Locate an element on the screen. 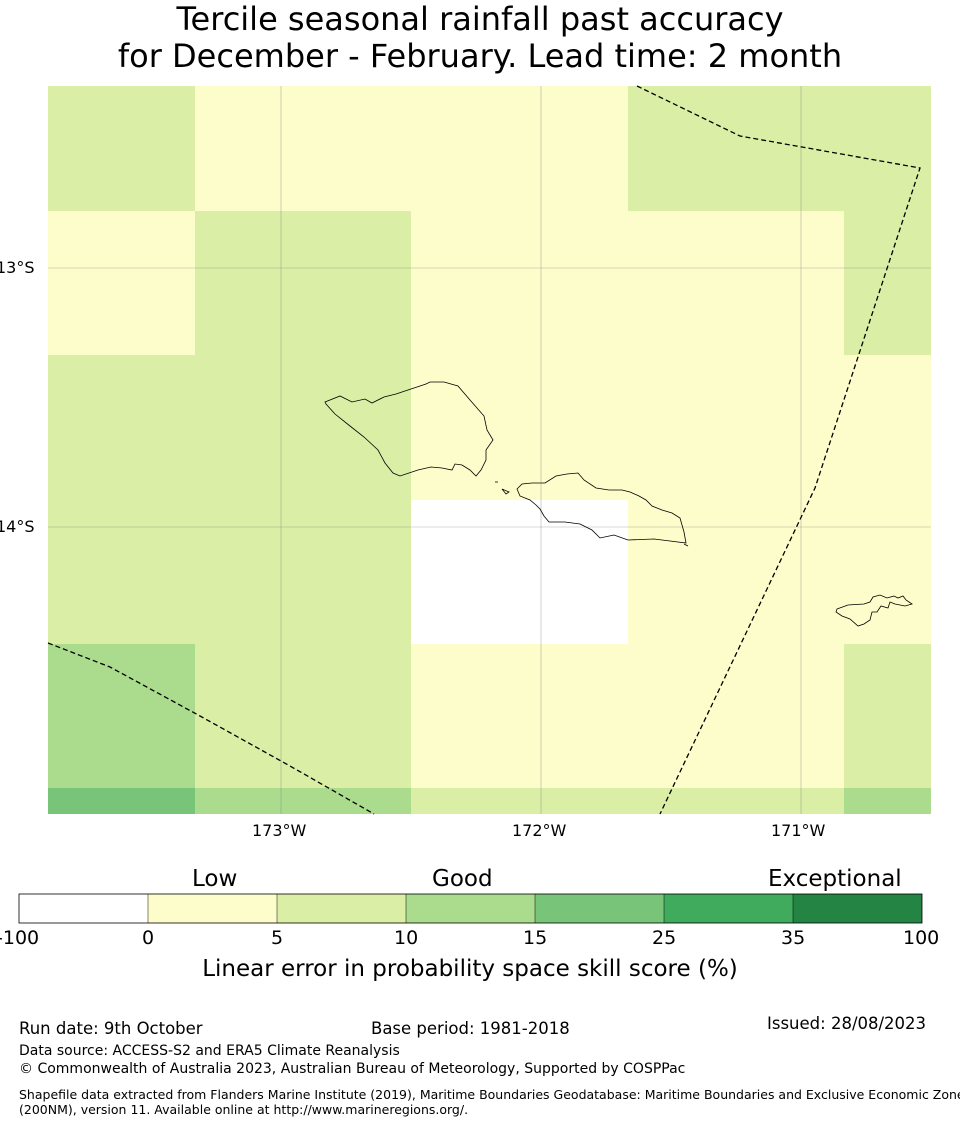  colorbar-outline is located at coordinates (470, 908).